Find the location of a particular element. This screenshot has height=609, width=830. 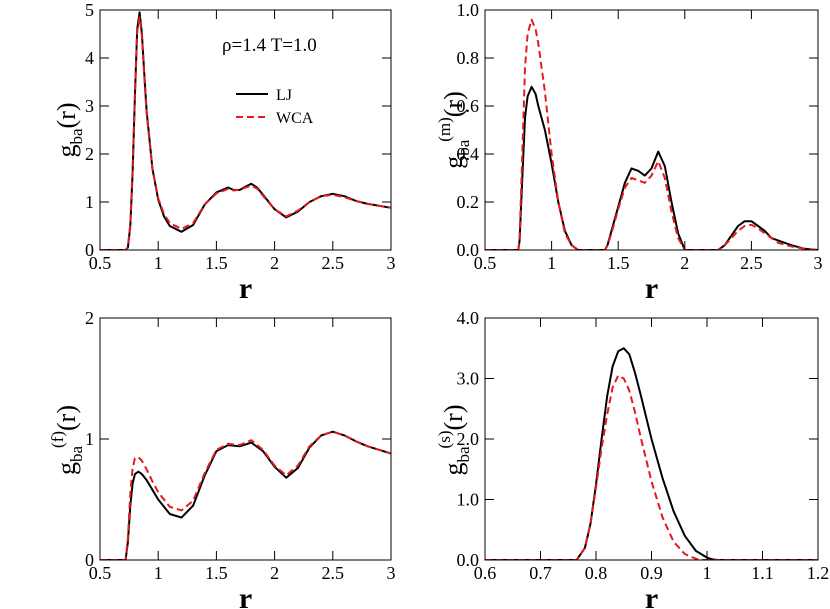

legend-label-lj: LJ is located at coordinates (284, 95).